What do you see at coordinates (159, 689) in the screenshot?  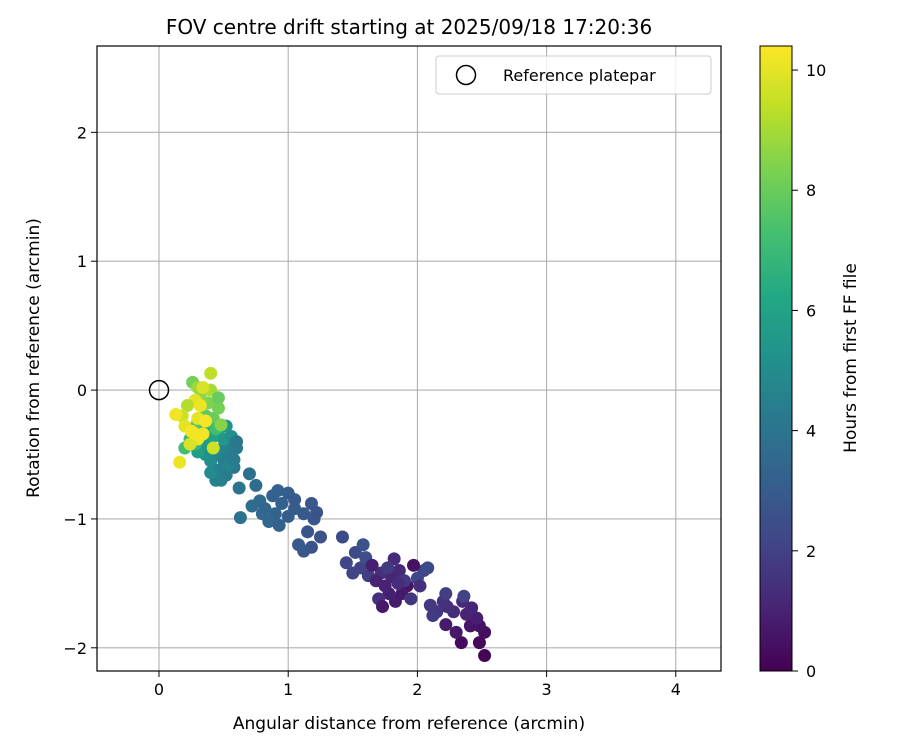 I see `x-tick-label: 0` at bounding box center [159, 689].